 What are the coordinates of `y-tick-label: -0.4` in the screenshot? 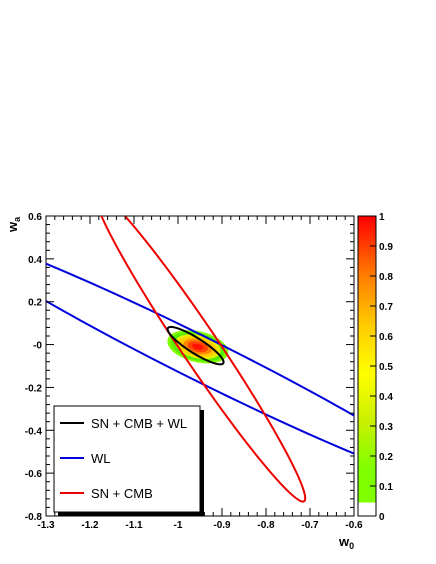 It's located at (34, 431).